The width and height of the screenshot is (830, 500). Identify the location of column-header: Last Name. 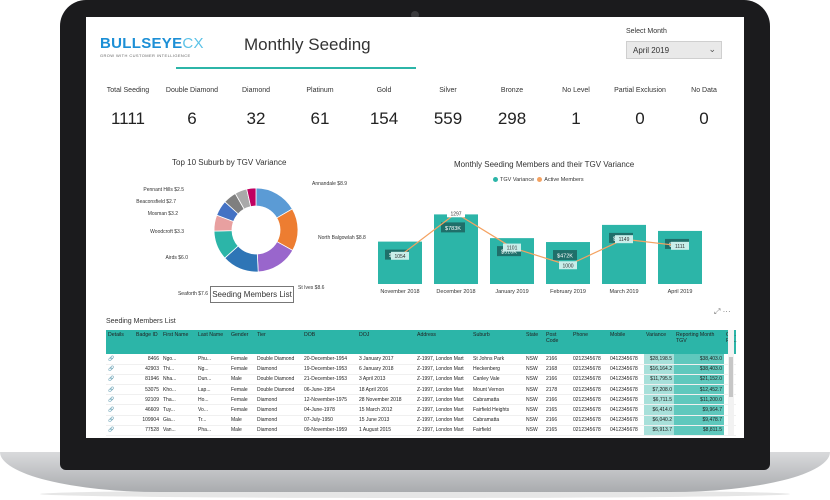
(212, 342).